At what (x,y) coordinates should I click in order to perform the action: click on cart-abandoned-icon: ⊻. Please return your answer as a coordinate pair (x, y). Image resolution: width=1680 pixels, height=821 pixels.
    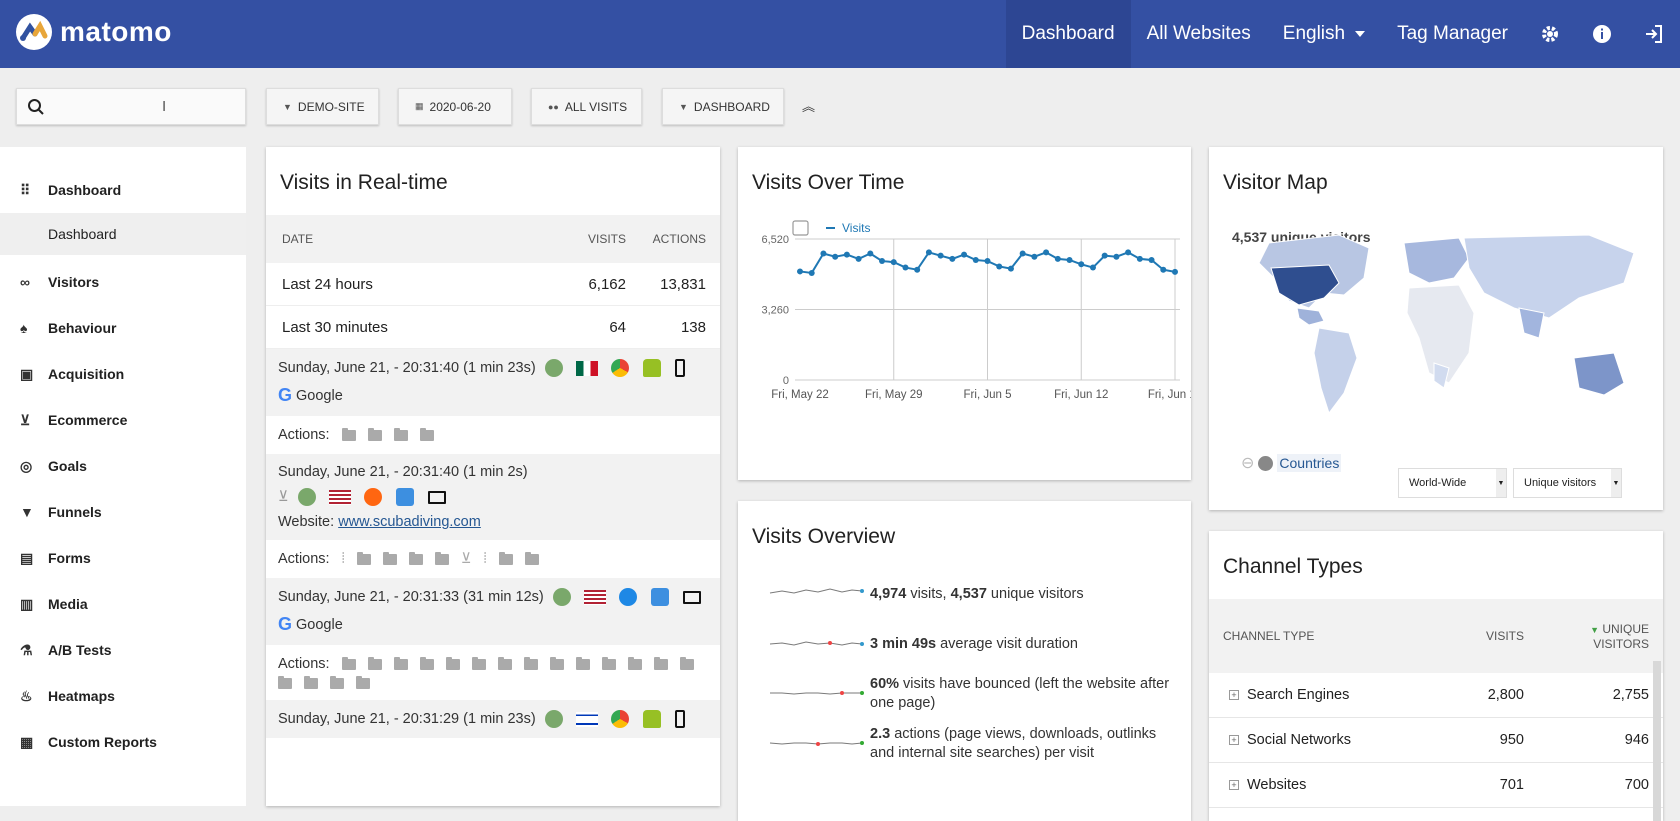
    Looking at the image, I should click on (466, 559).